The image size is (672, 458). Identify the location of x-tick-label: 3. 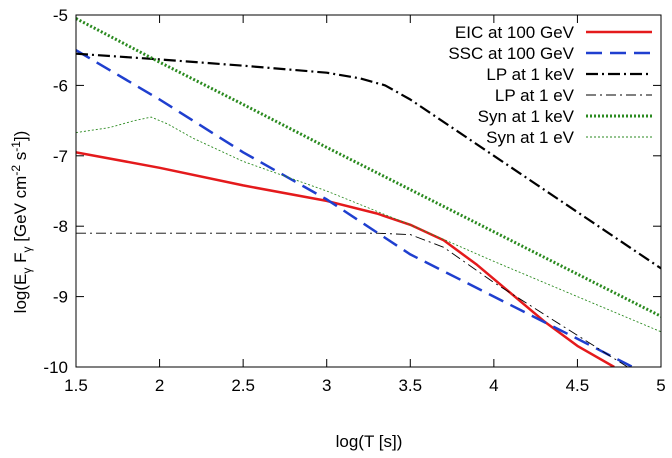
(326, 385).